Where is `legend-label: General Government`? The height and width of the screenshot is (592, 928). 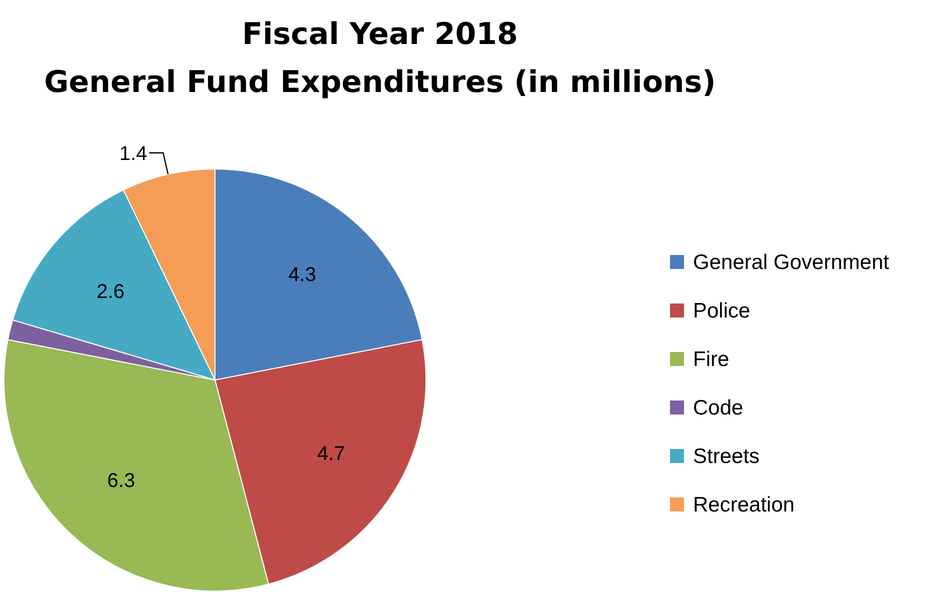
legend-label: General Government is located at coordinates (791, 262).